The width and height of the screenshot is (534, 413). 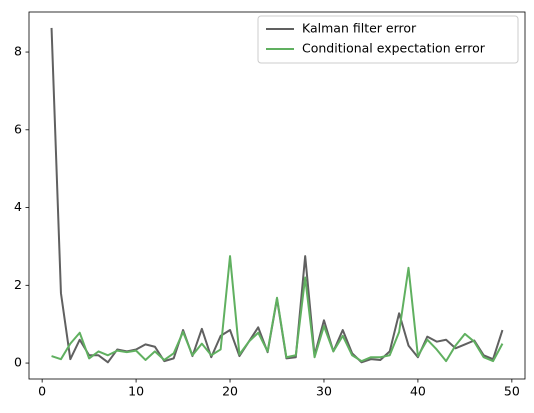 What do you see at coordinates (394, 48) in the screenshot?
I see `legend-label: Conditional expectation error` at bounding box center [394, 48].